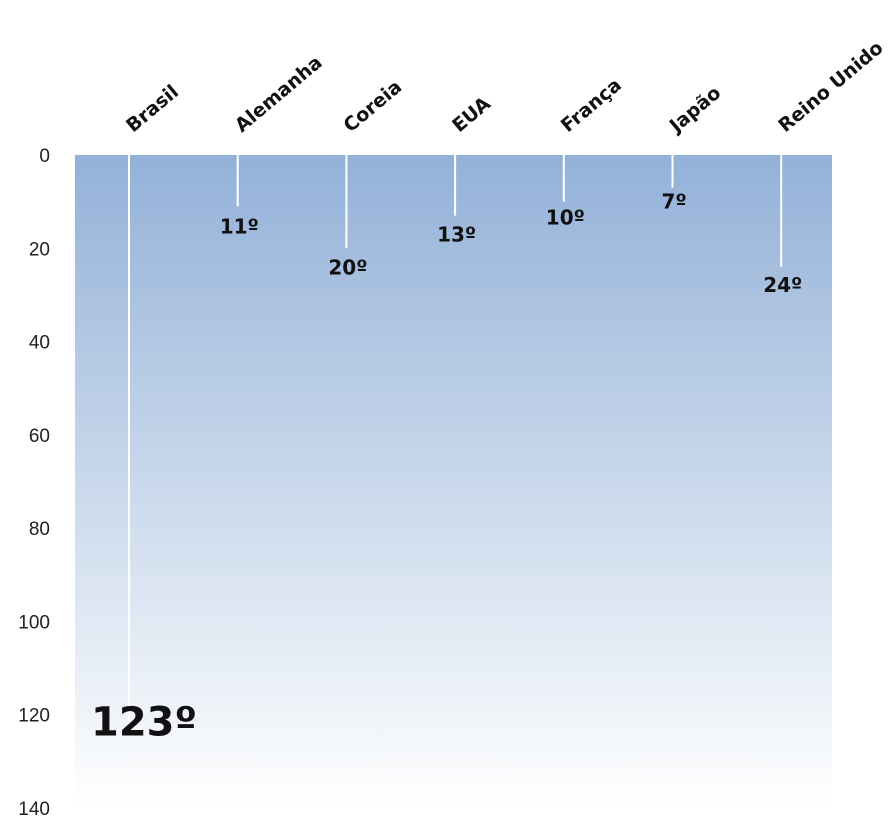 The height and width of the screenshot is (819, 895). I want to click on category-label-japao: Japão, so click(694, 110).